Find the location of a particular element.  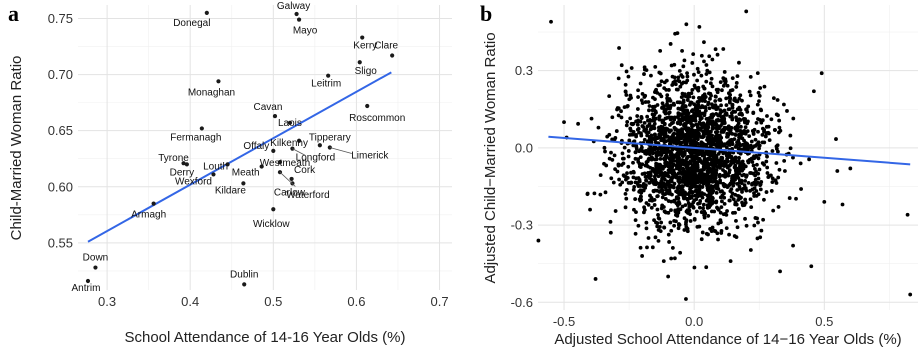

county-label: Waterford is located at coordinates (308, 195).